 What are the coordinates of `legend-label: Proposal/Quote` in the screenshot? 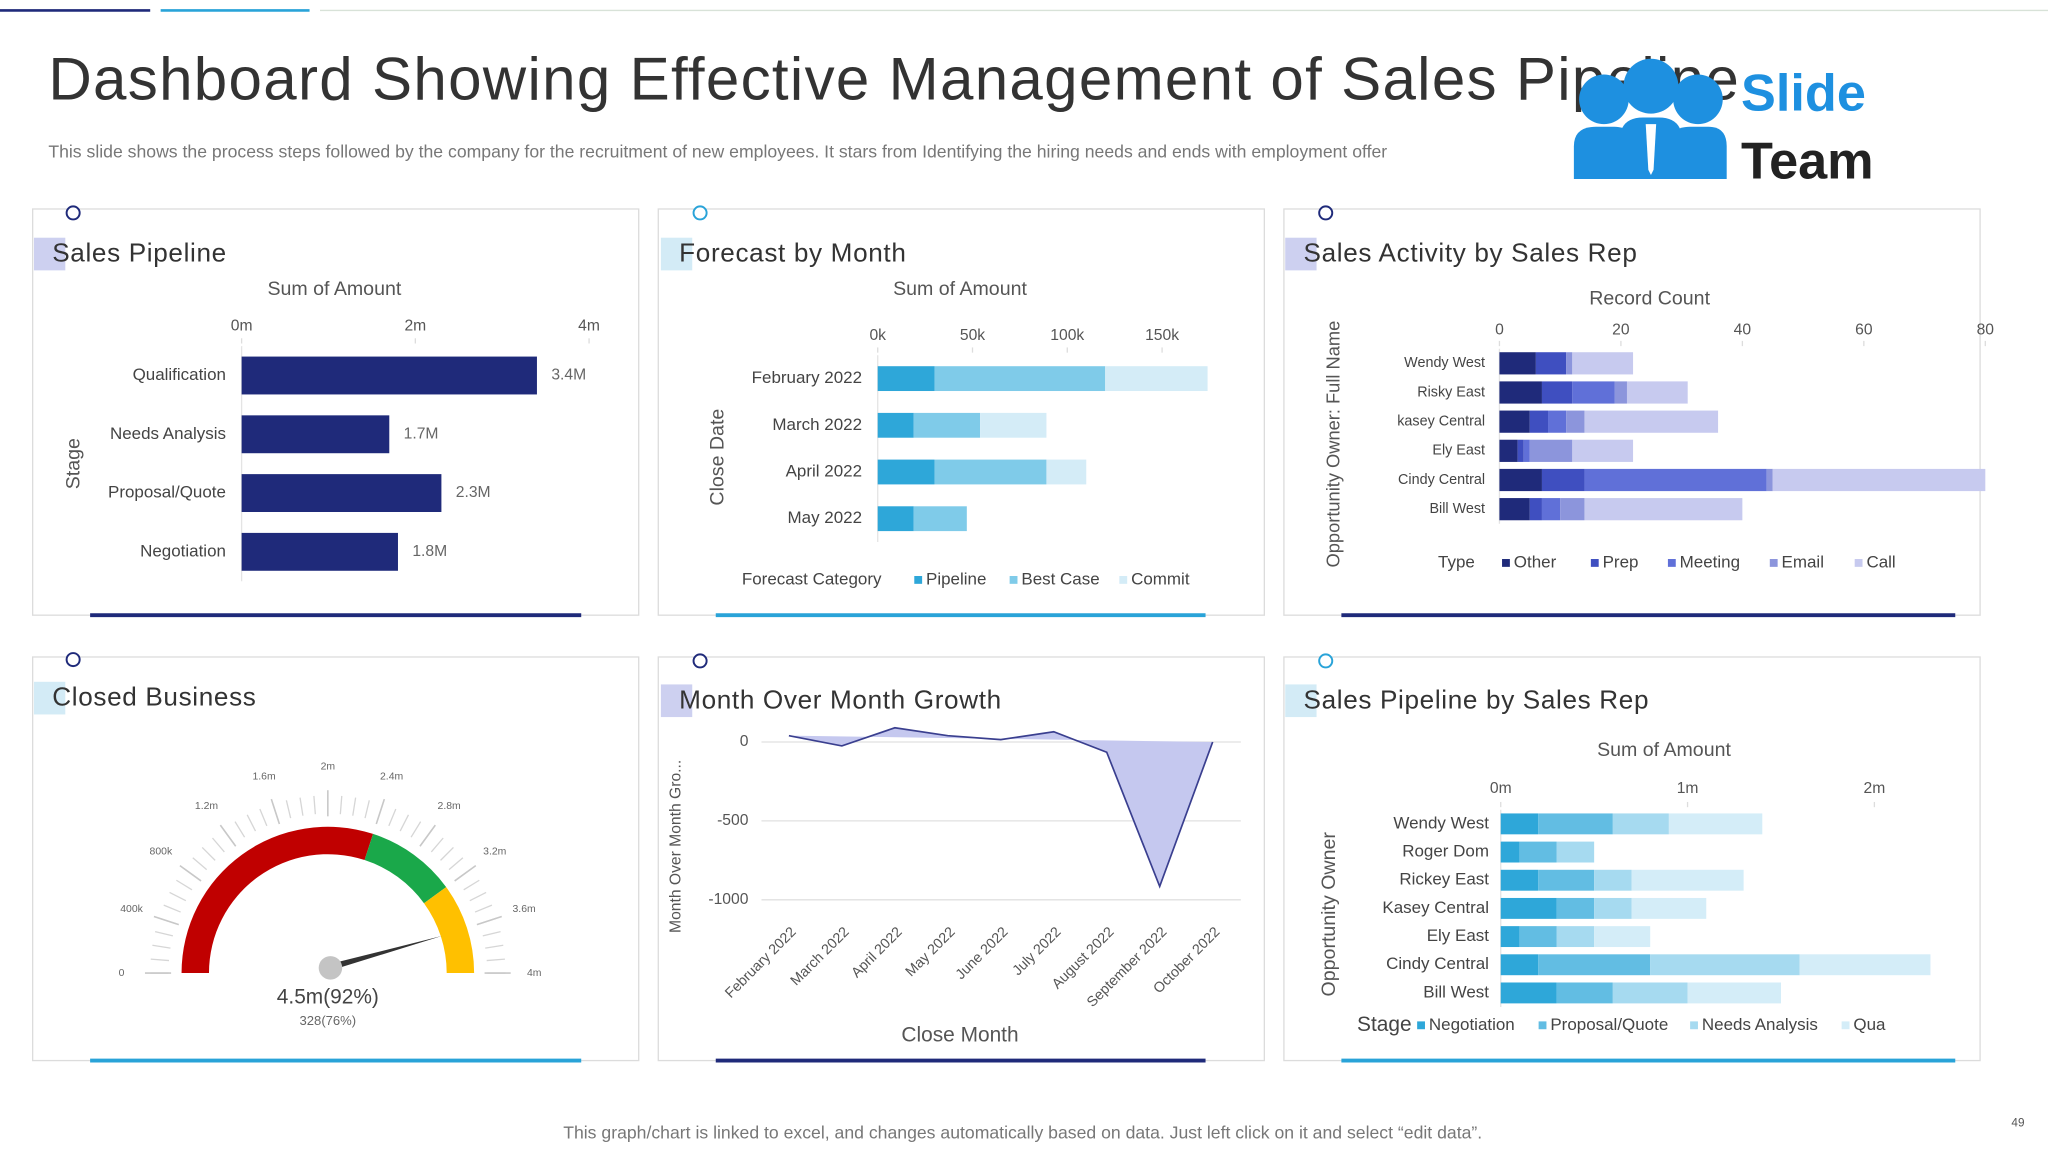 It's located at (1609, 1024).